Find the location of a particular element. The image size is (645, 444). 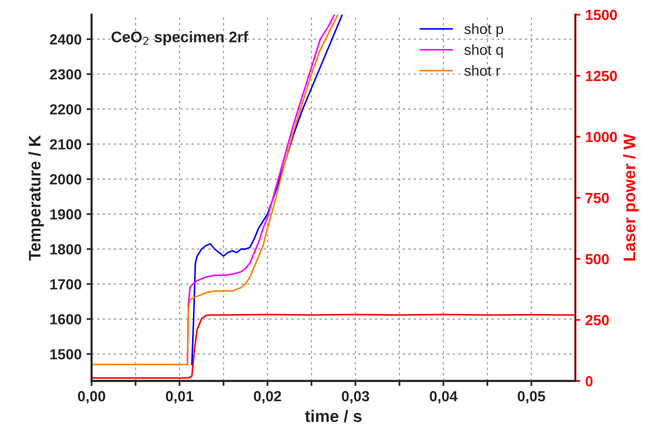

x-tick-label: 0,05 is located at coordinates (532, 397).